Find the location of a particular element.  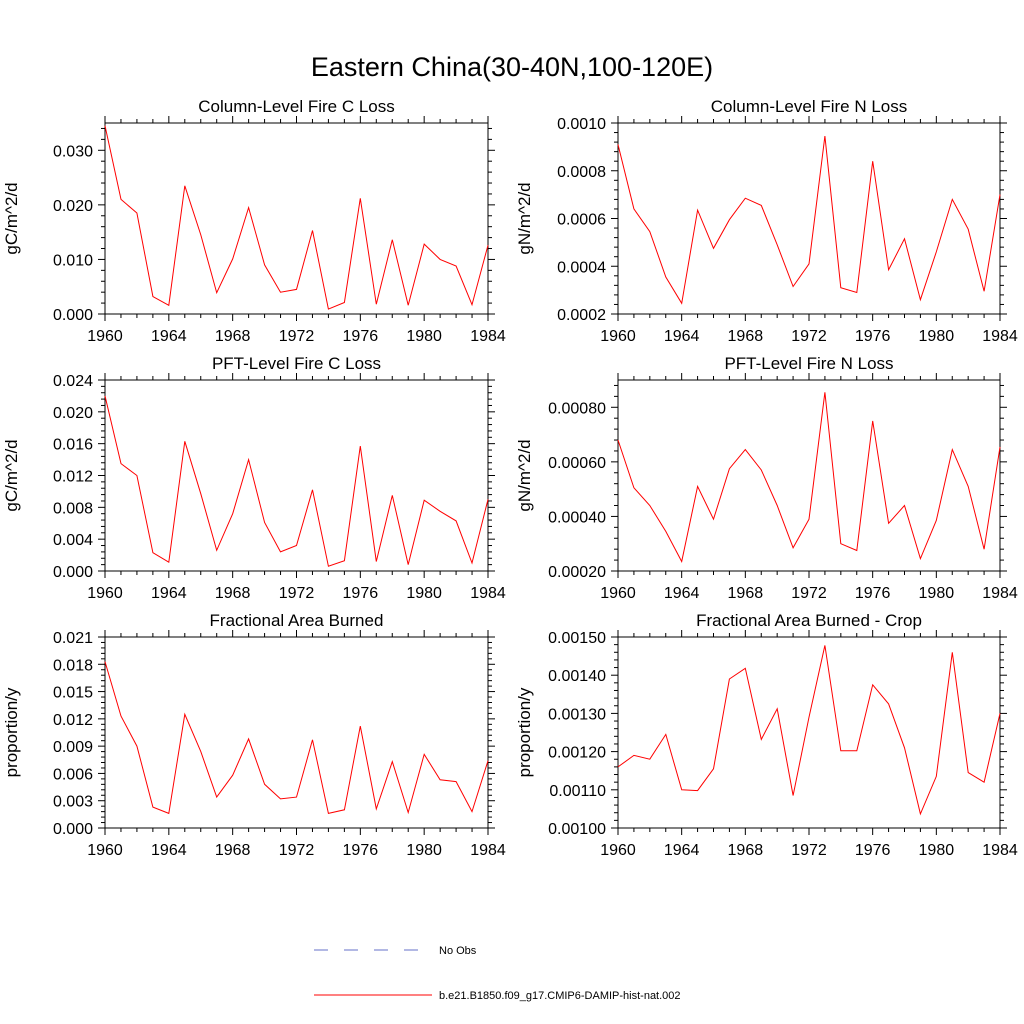

y-tick-label: 0.004 is located at coordinates (73, 540).